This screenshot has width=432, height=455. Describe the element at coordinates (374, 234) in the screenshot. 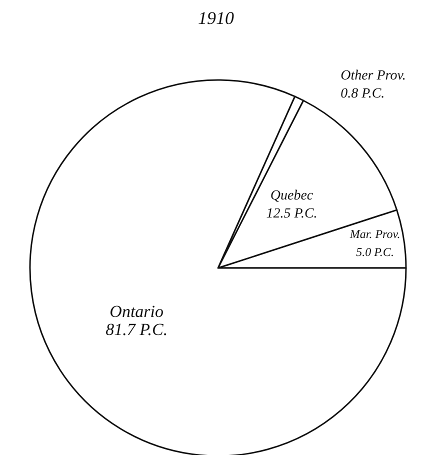

I see `slice-label: Mar. Prov.` at that location.